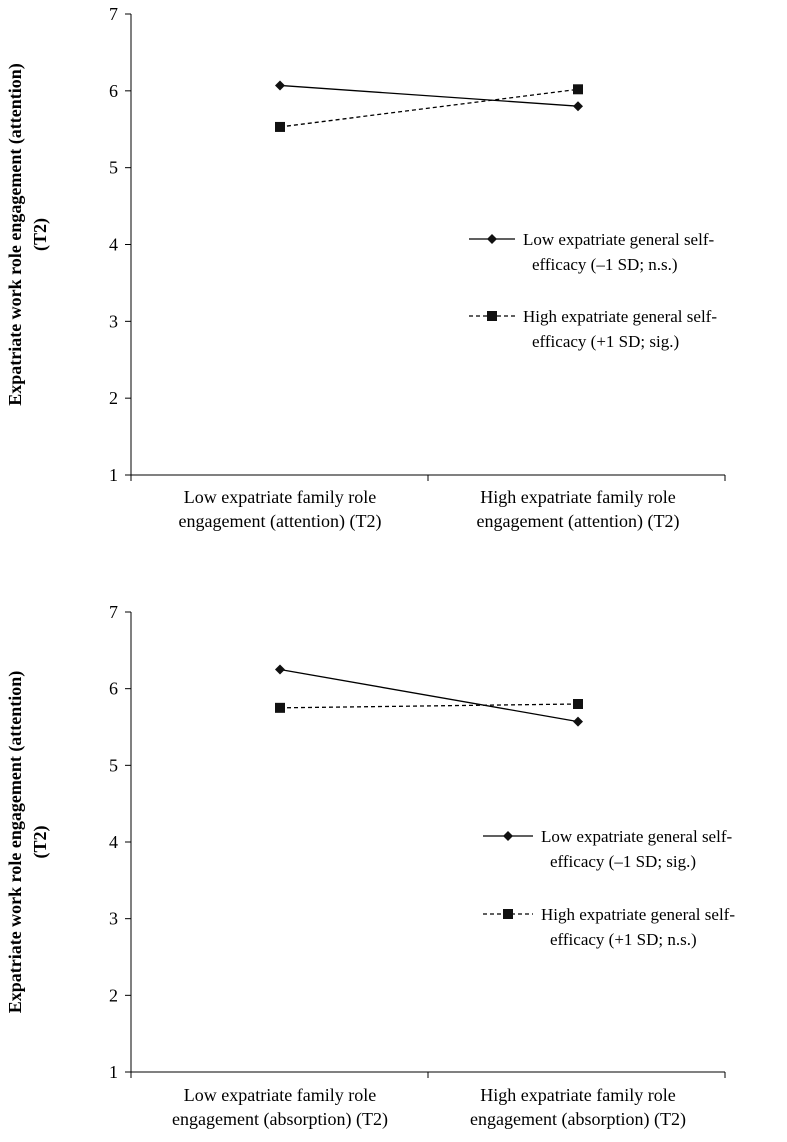 Image resolution: width=787 pixels, height=1142 pixels. What do you see at coordinates (623, 861) in the screenshot?
I see `legend-label: efficacy (–1 SD; sig.)` at bounding box center [623, 861].